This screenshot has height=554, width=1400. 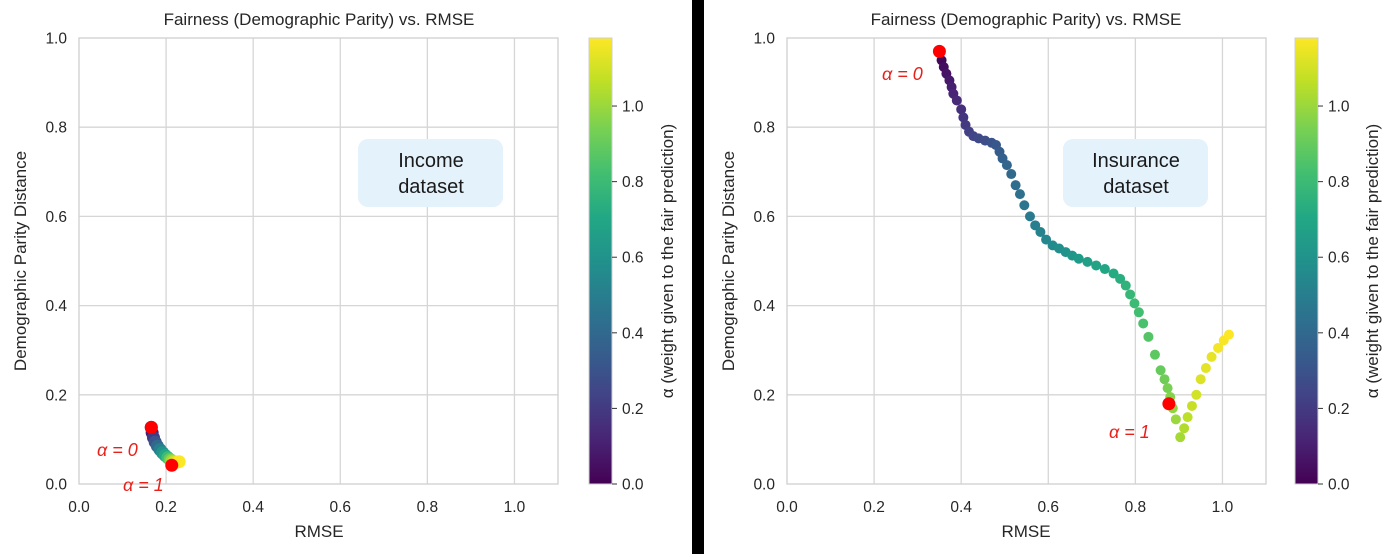 I want to click on y-tick-label: 0.0, so click(x=56, y=485).